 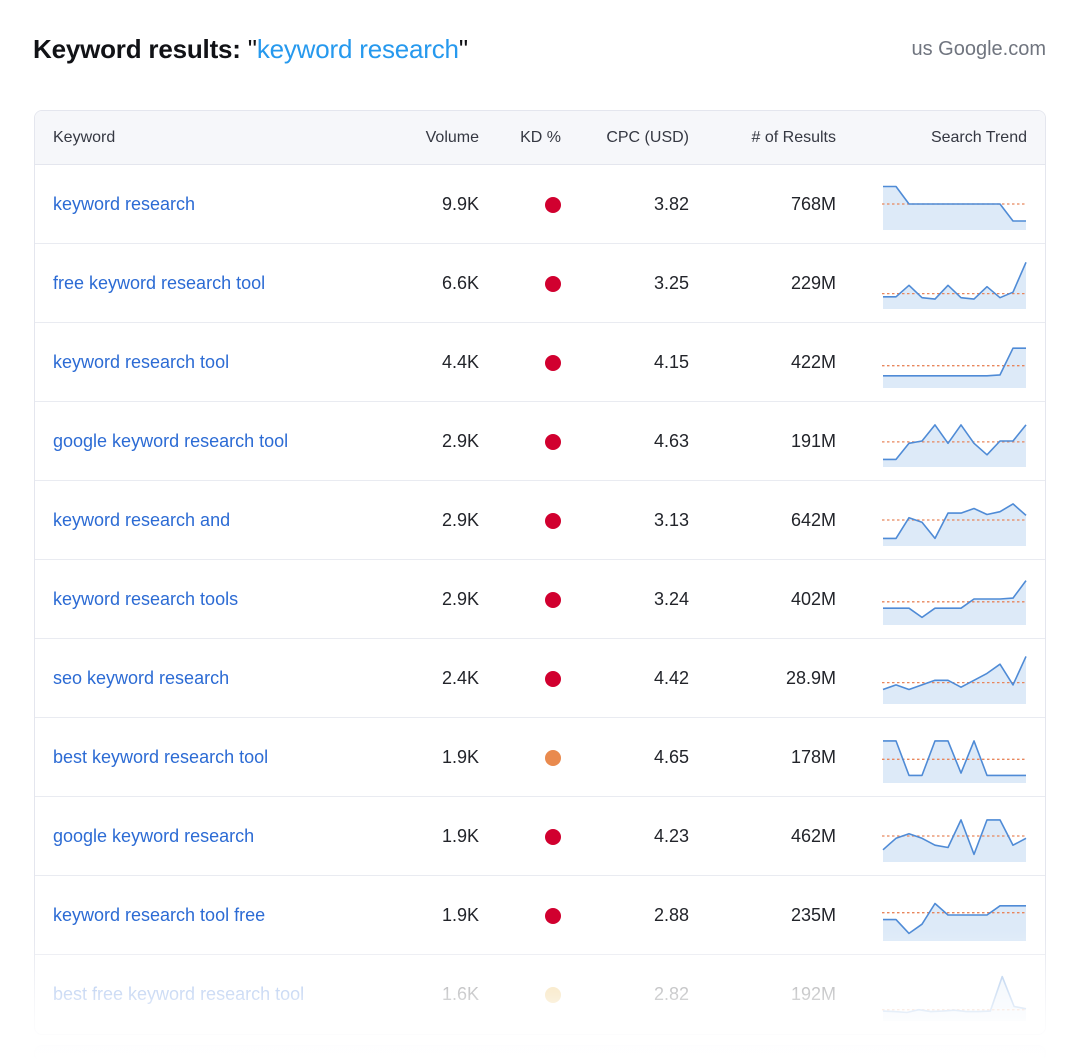 What do you see at coordinates (671, 914) in the screenshot?
I see `cpc-value: 2.88` at bounding box center [671, 914].